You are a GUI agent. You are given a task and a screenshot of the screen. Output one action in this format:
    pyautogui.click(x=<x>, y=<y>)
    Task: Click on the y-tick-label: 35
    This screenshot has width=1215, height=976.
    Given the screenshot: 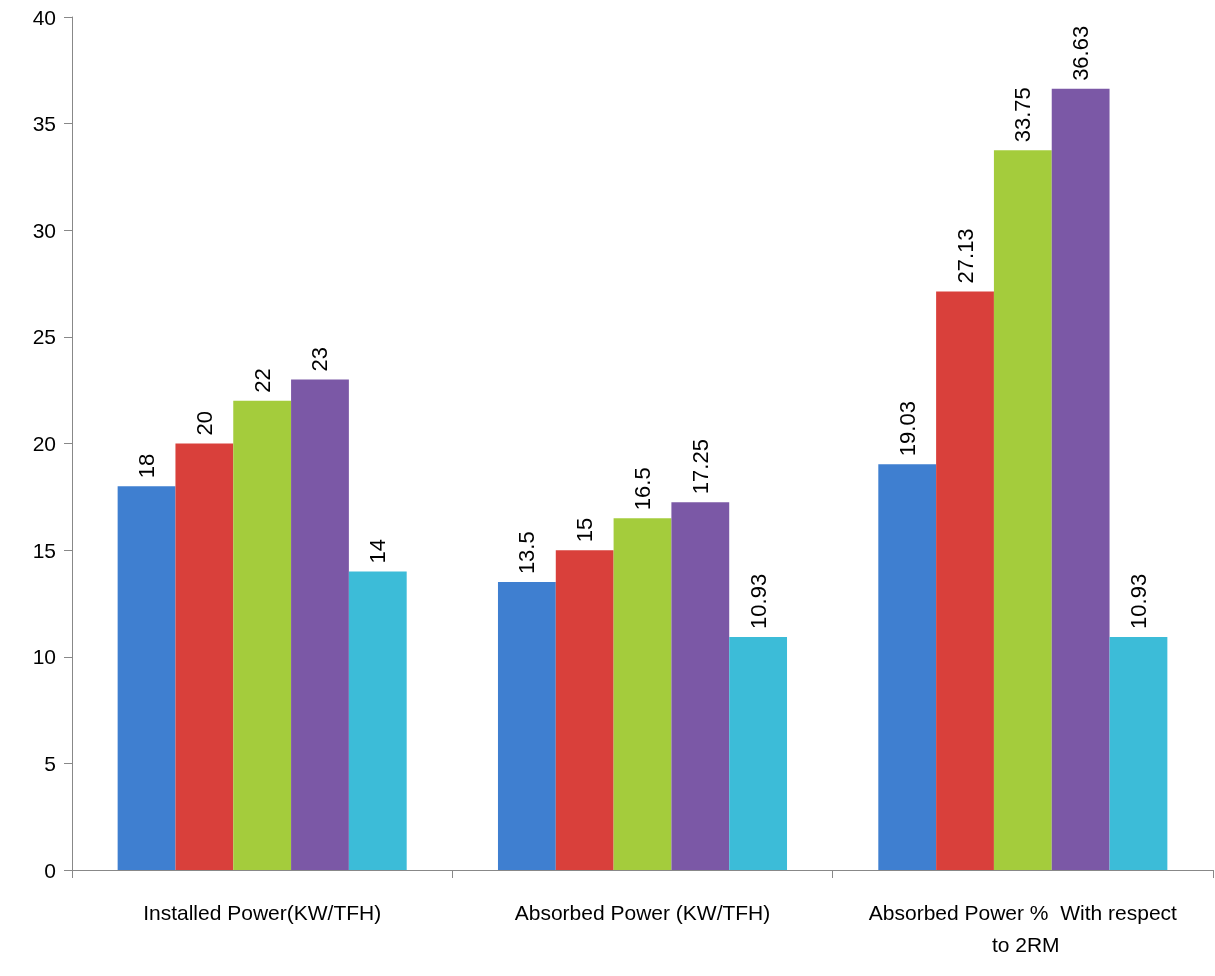 What is the action you would take?
    pyautogui.click(x=44, y=124)
    